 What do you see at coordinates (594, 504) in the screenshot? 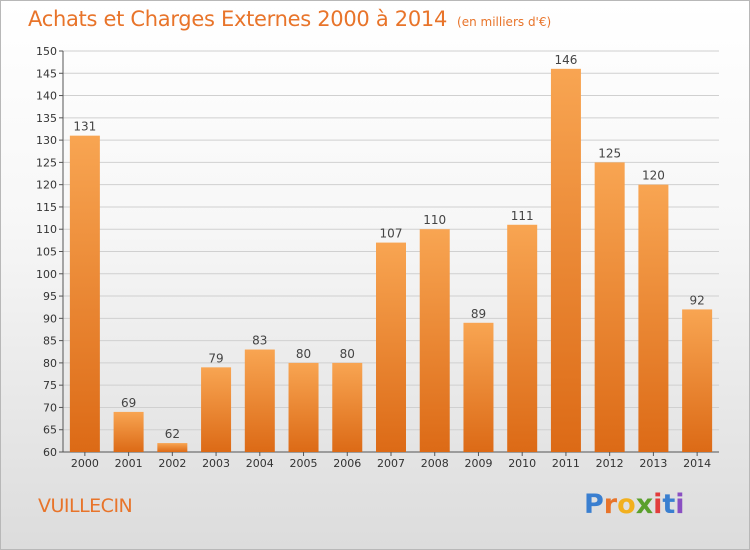
I see `logo-letter: P` at bounding box center [594, 504].